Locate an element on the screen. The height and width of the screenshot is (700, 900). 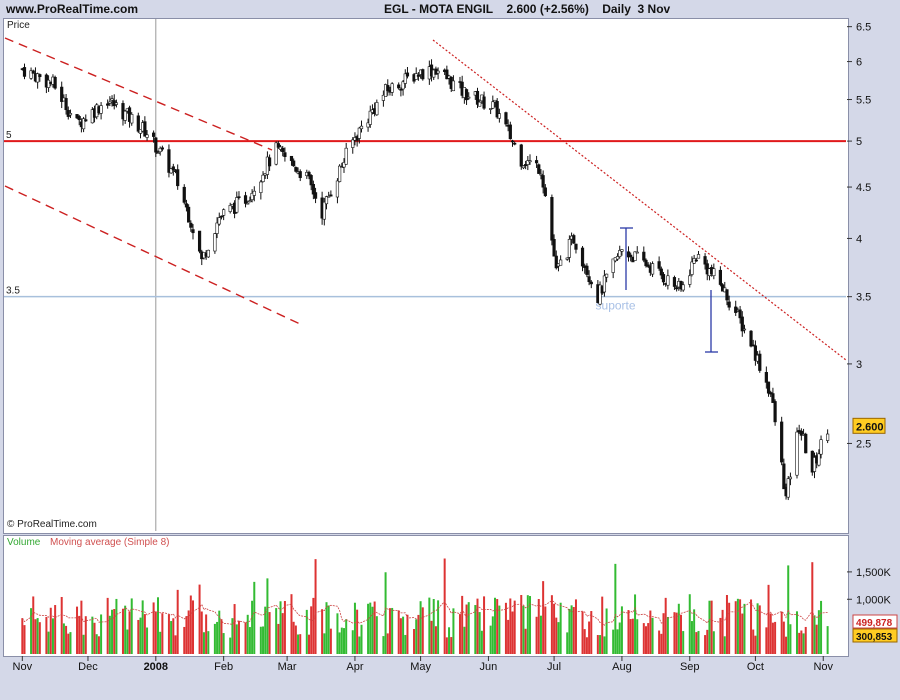
volume-ma-title: Moving average (Simple 8) is located at coordinates (110, 542).